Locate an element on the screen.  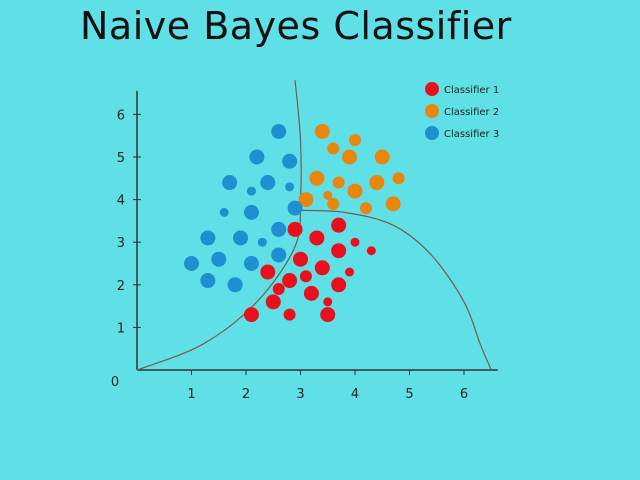
x-tick-label: 2 is located at coordinates (246, 394).